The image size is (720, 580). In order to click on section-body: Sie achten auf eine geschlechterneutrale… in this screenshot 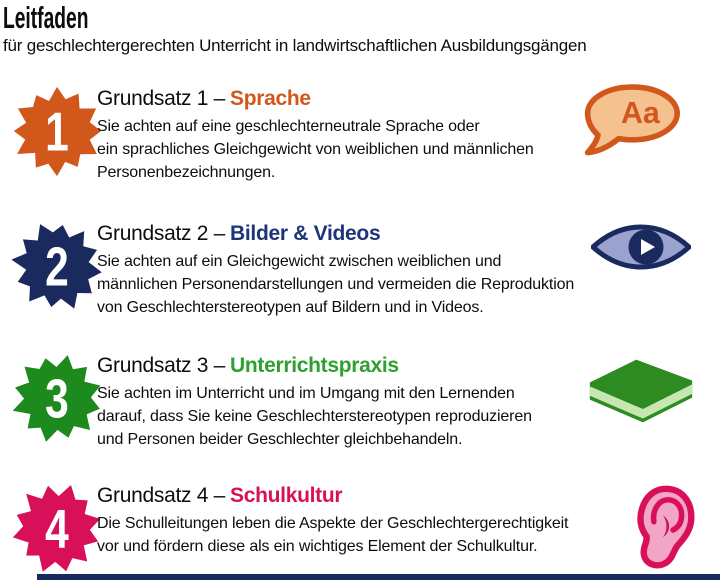, I will do `click(315, 149)`.